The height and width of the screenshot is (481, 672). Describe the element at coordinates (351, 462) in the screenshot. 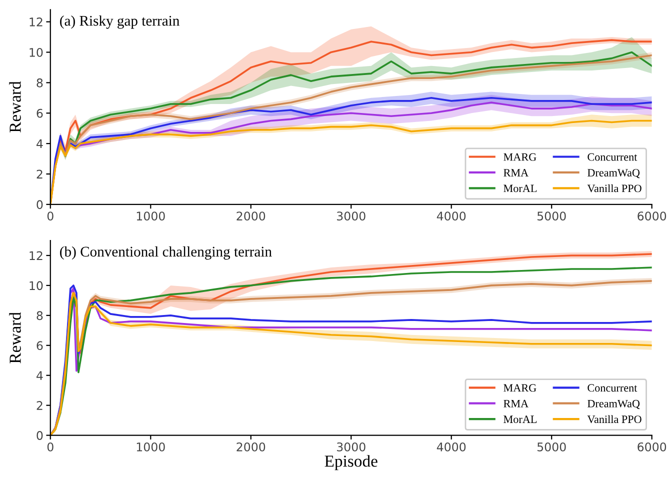

I see `x-axis-title: Episode` at that location.